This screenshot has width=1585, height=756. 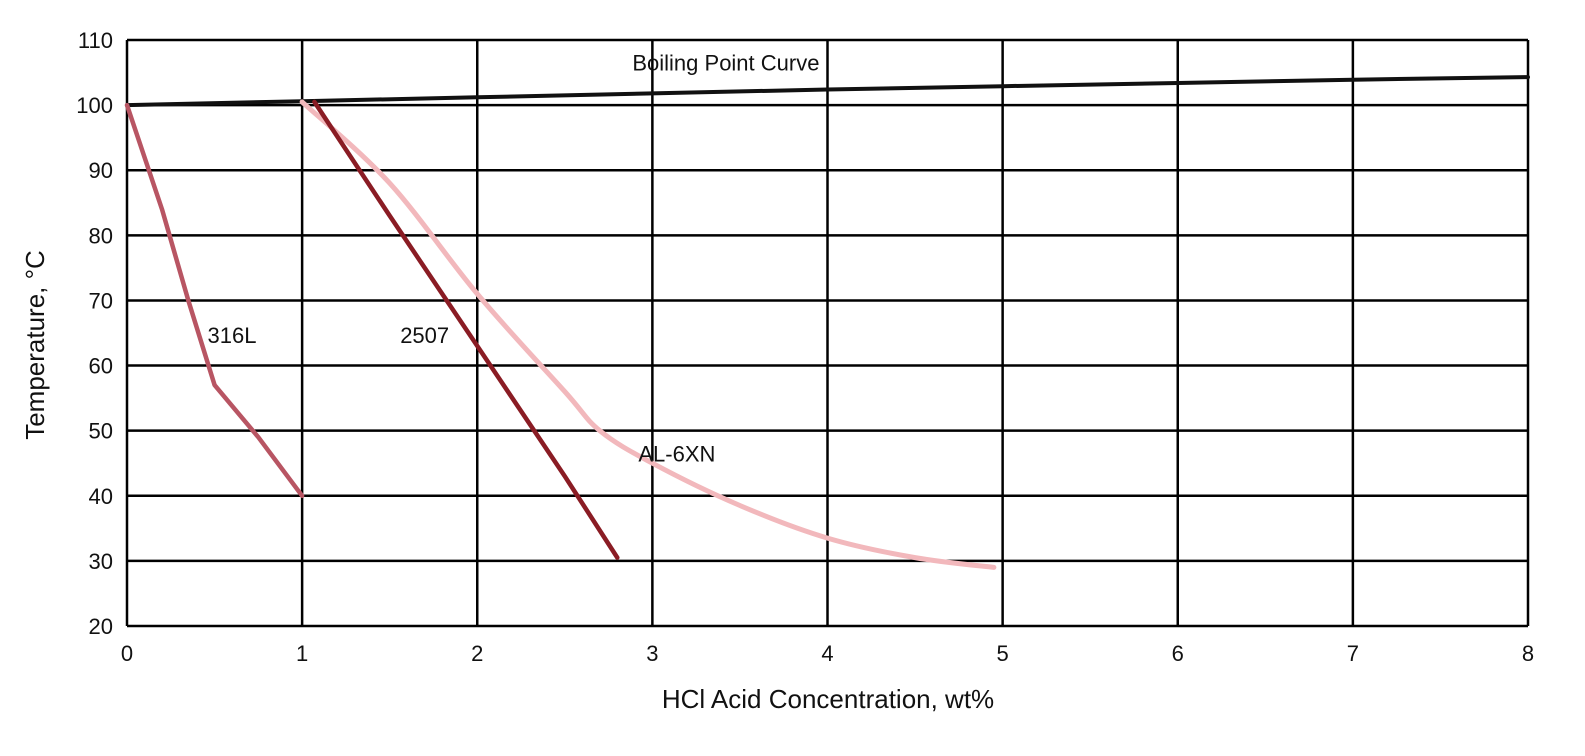 I want to click on y-axis-title: Temperature, °C, so click(x=35, y=345).